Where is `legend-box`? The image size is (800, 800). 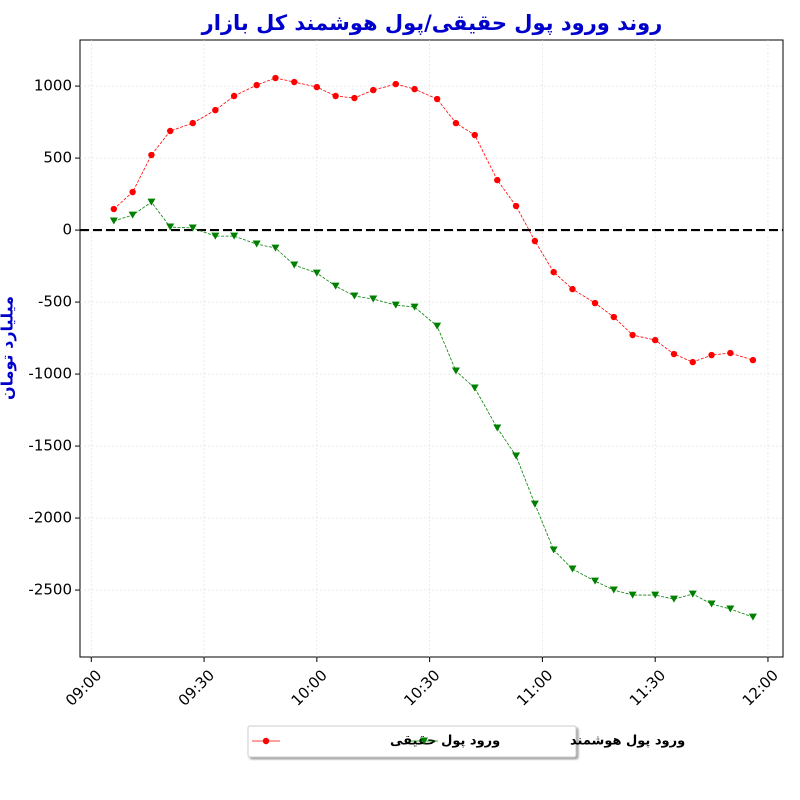
legend-box is located at coordinates (412, 741).